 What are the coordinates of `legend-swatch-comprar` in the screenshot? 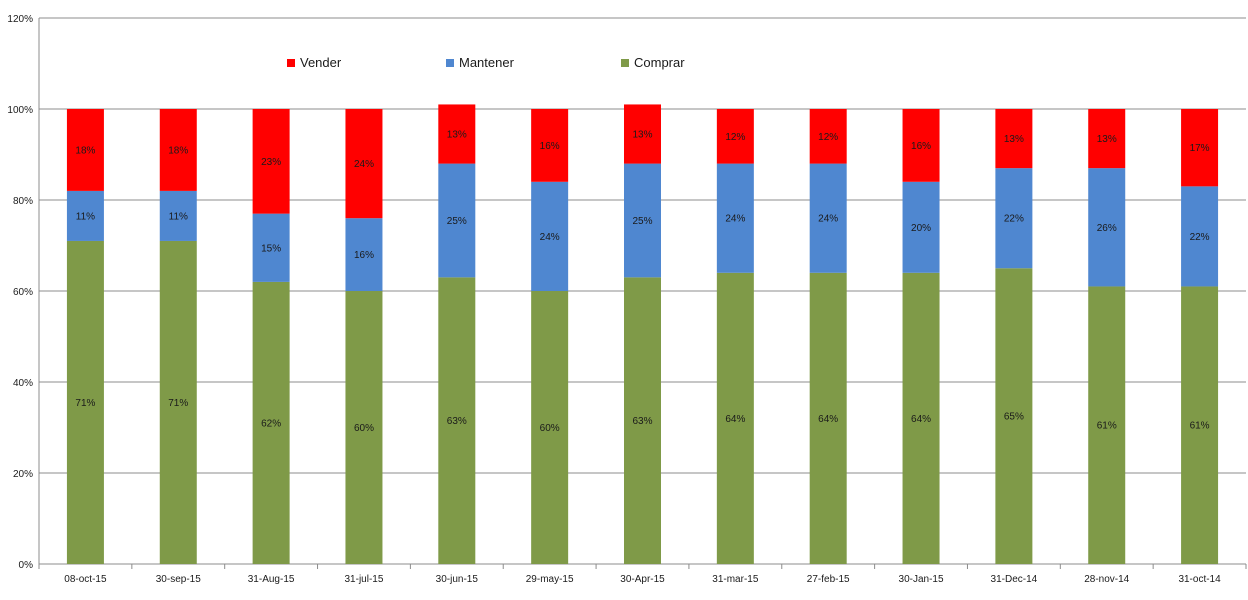 It's located at (625, 62).